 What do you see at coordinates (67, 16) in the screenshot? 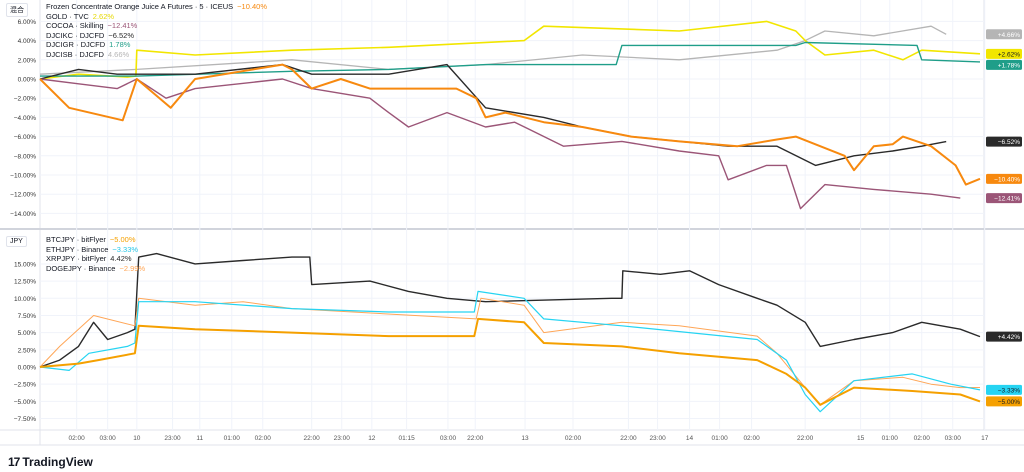
I see `legend-label: GOLD · TVC` at bounding box center [67, 16].